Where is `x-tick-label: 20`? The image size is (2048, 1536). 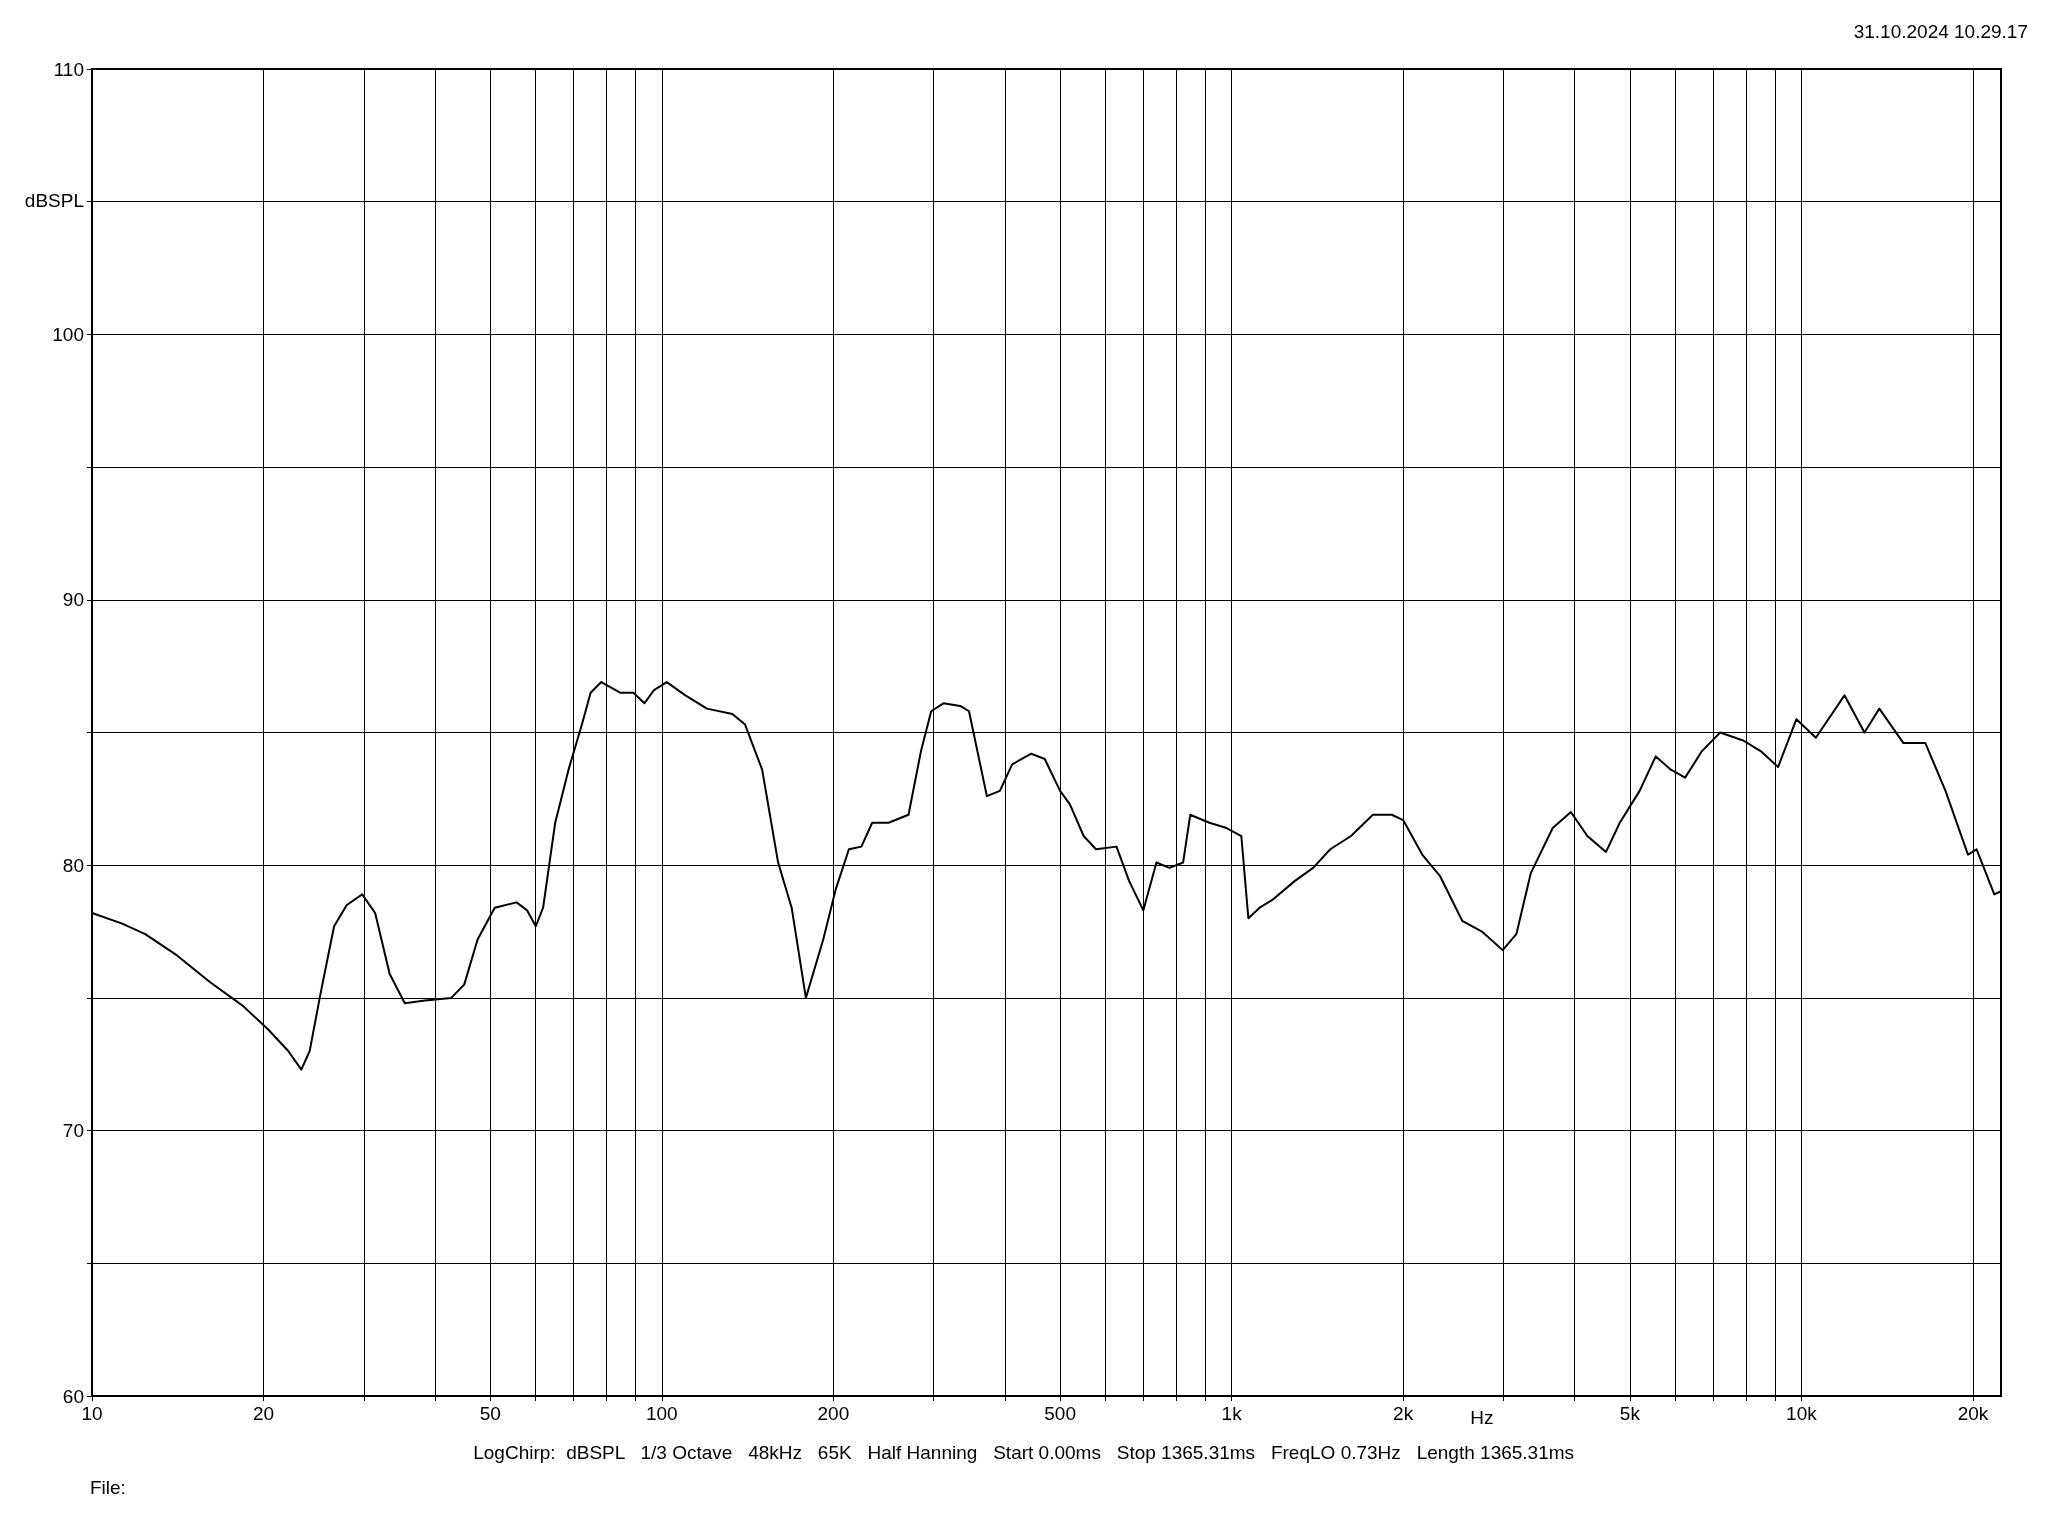 x-tick-label: 20 is located at coordinates (263, 1413).